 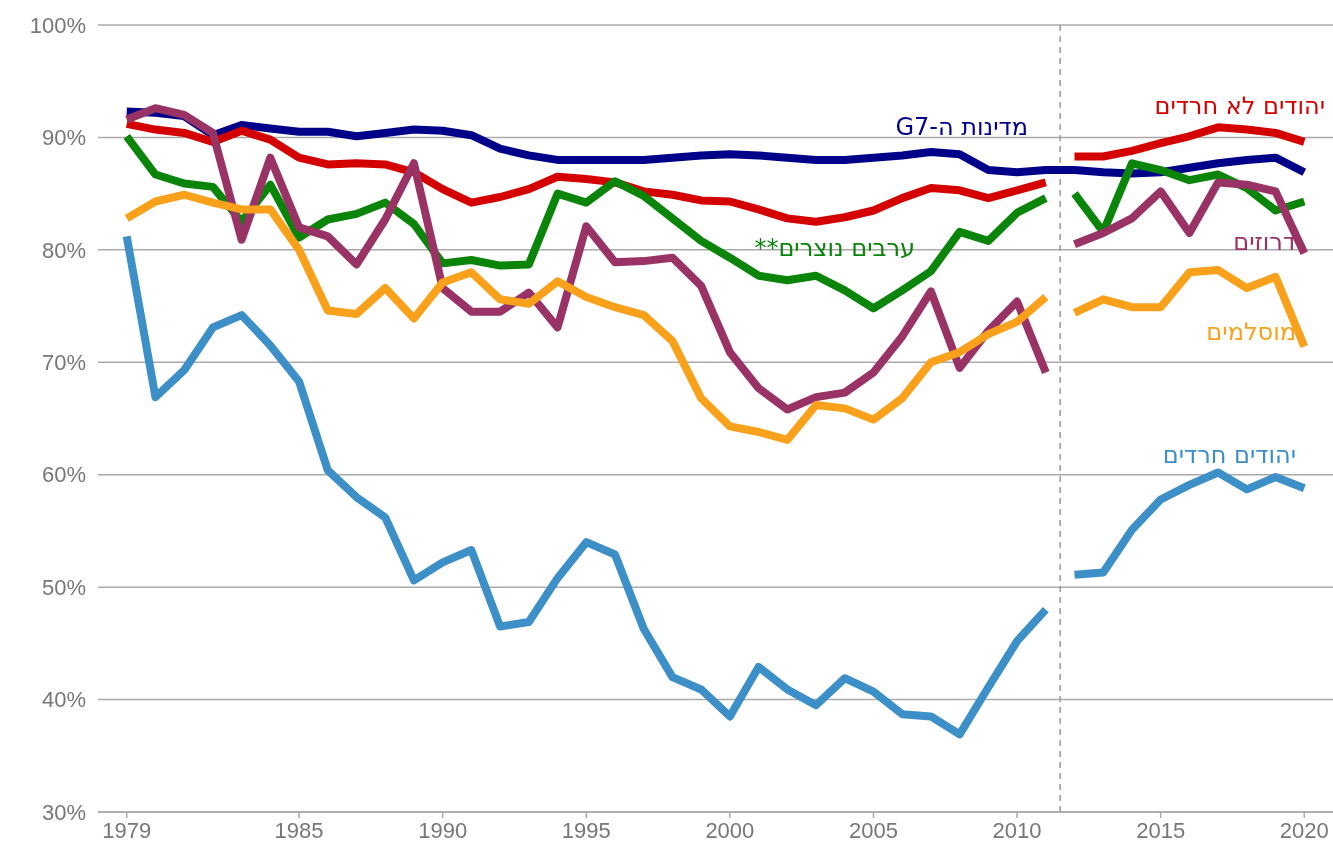 What do you see at coordinates (1017, 830) in the screenshot?
I see `x-tick-label: 2010` at bounding box center [1017, 830].